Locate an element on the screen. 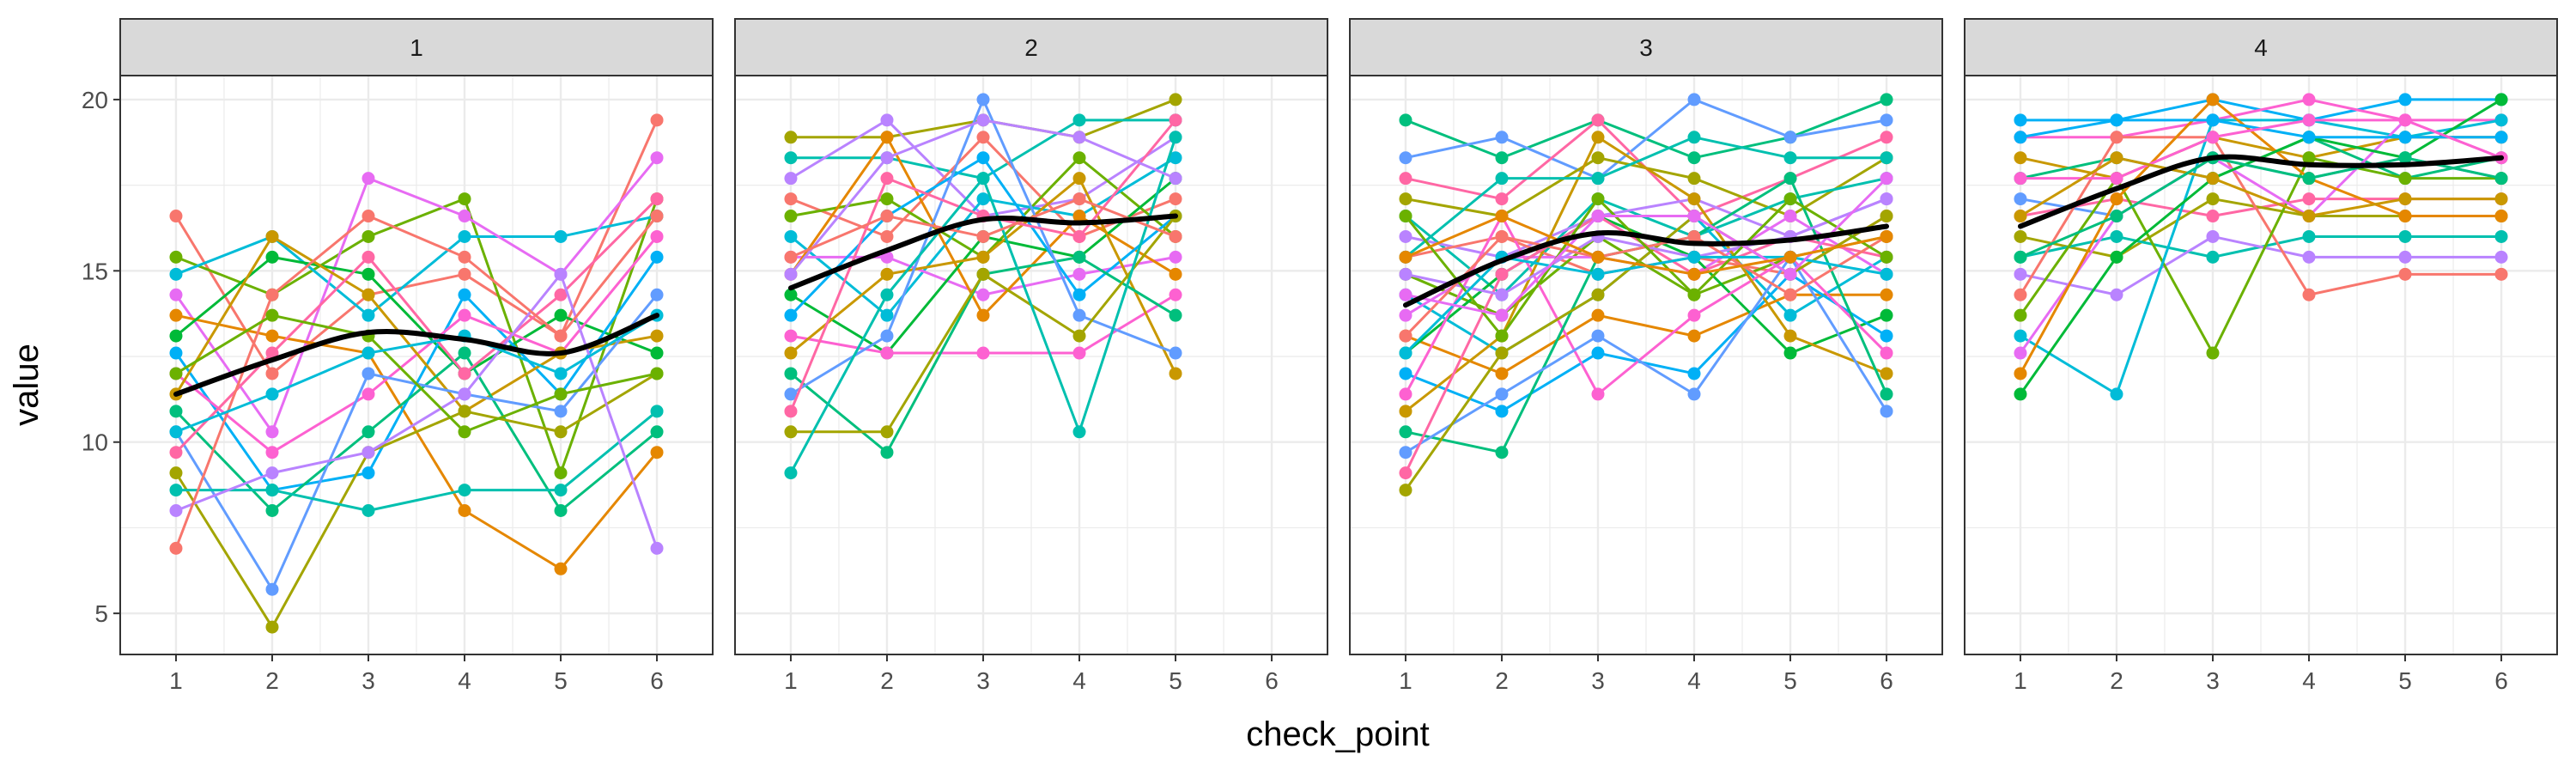 This screenshot has height=773, width=2576. x-tick-label: 1 is located at coordinates (176, 680).